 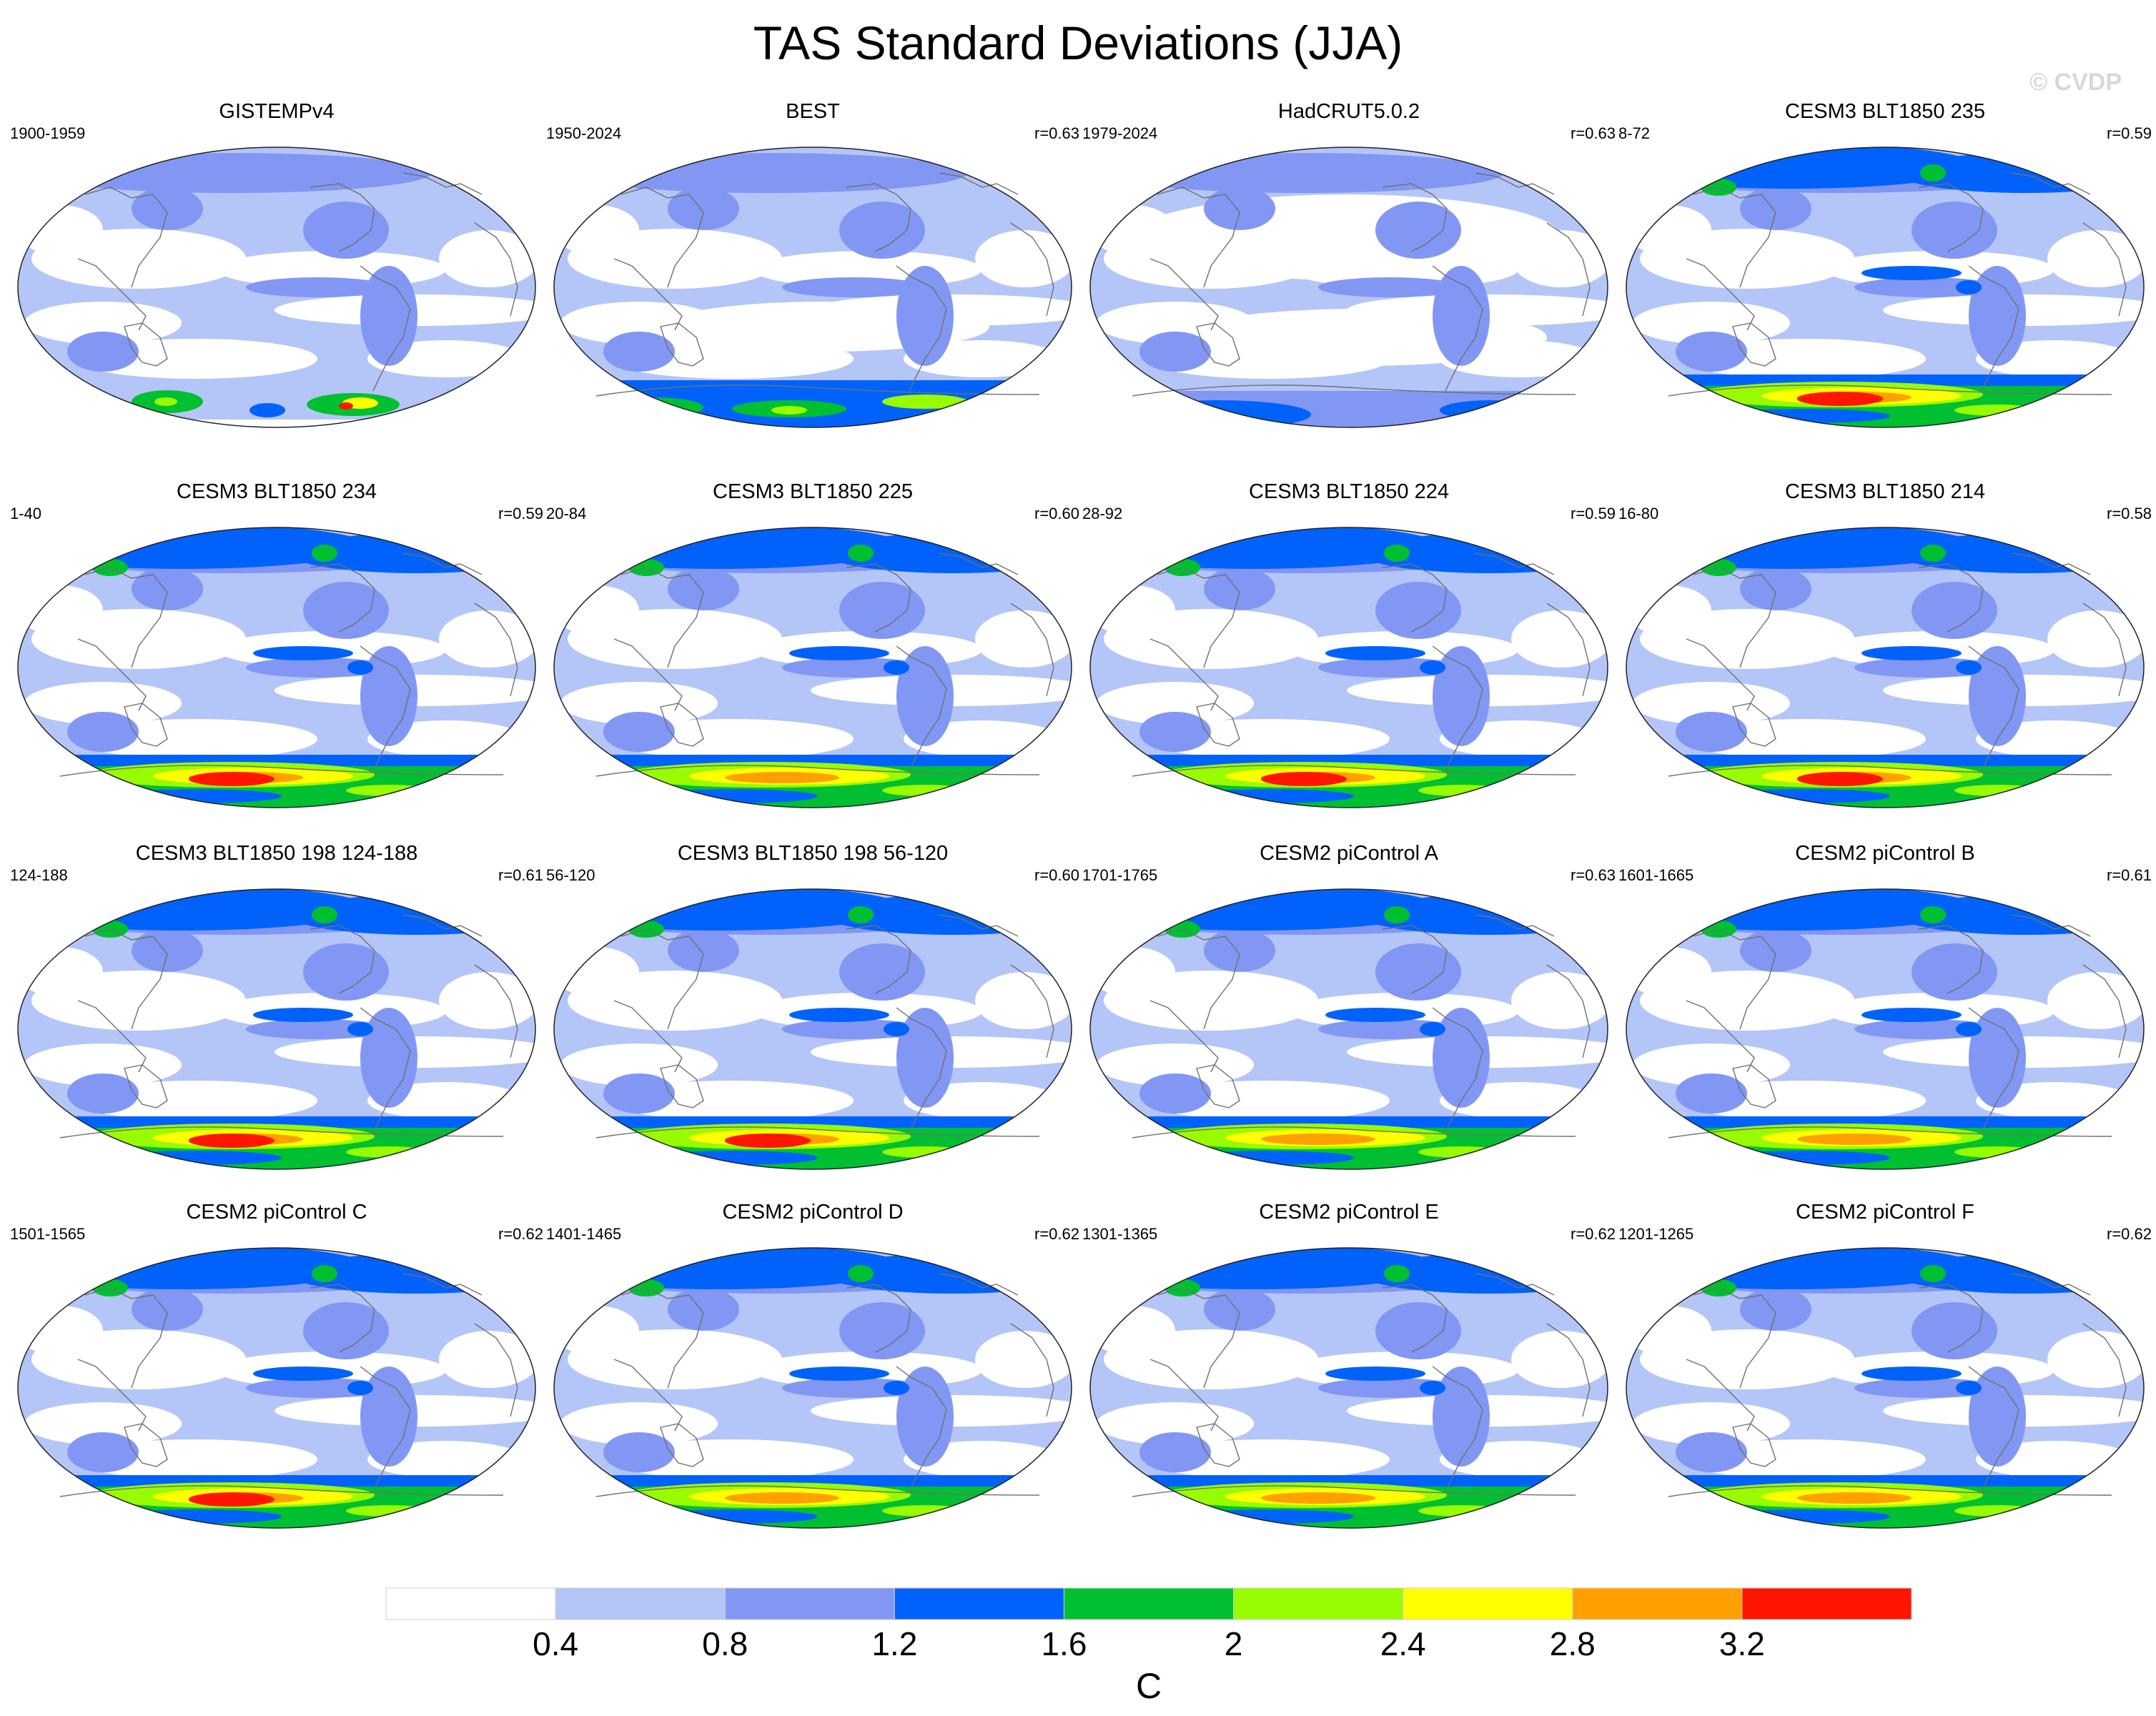 I want to click on map-panel: CESM2 piControl C 1501-1565 r=0.62, so click(x=277, y=1380).